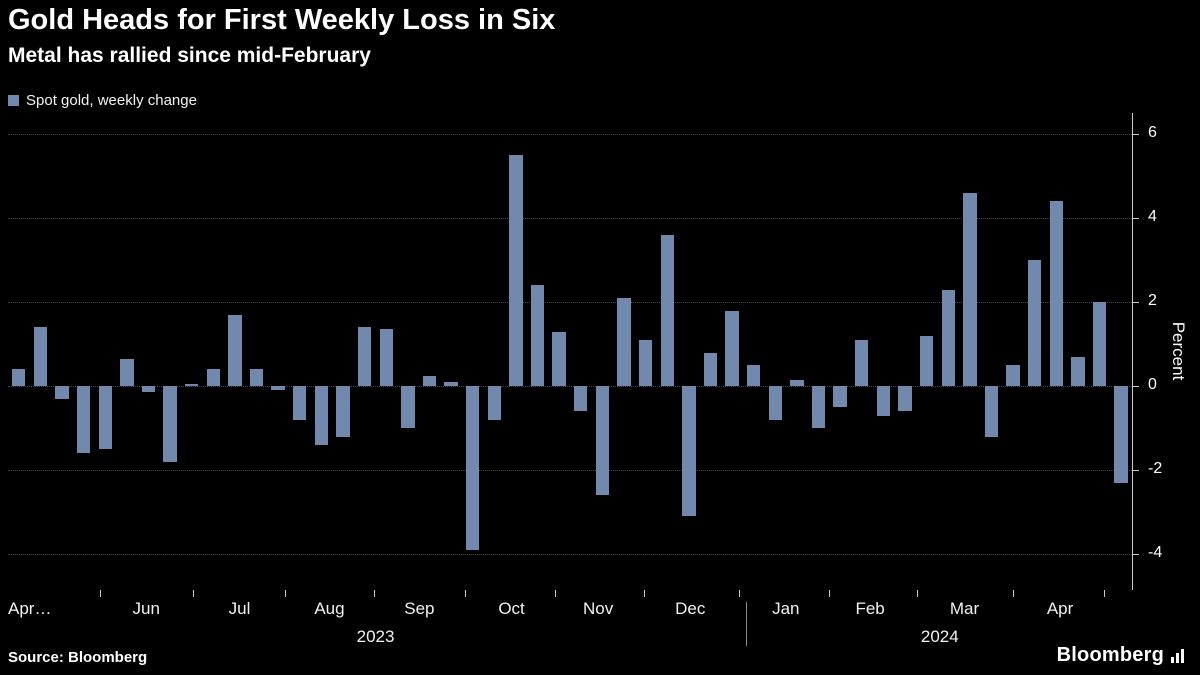 The image size is (1200, 675). What do you see at coordinates (111, 100) in the screenshot?
I see `legend-label: Spot gold, weekly change` at bounding box center [111, 100].